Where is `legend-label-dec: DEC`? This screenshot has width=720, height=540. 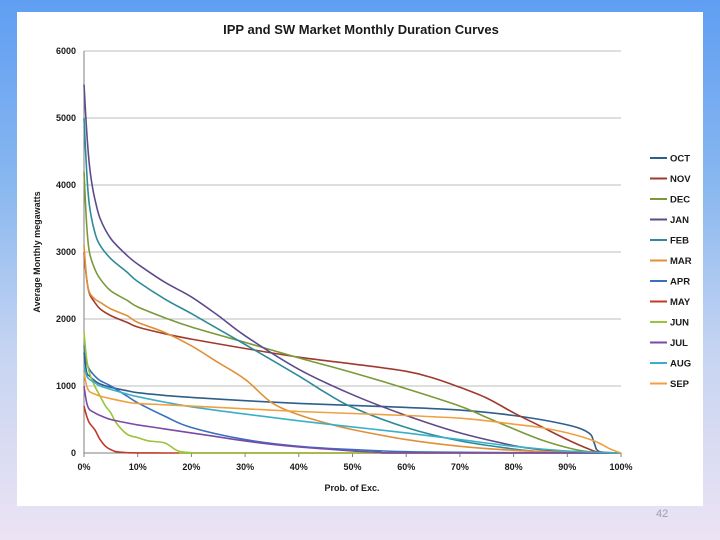 legend-label-dec: DEC is located at coordinates (680, 200).